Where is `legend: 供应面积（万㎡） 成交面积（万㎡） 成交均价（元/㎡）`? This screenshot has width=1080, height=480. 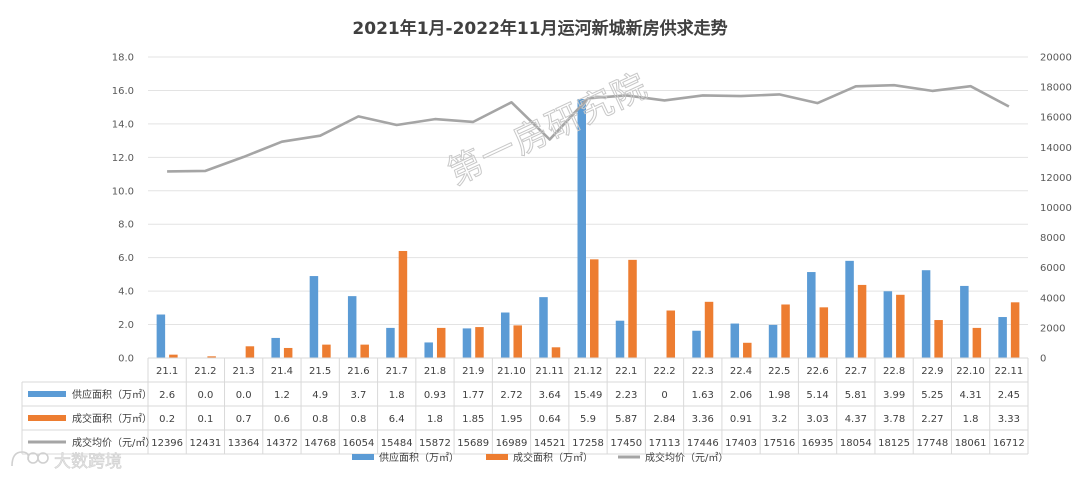 legend: 供应面积（万㎡） 成交面积（万㎡） 成交均价（元/㎡） is located at coordinates (540, 457).